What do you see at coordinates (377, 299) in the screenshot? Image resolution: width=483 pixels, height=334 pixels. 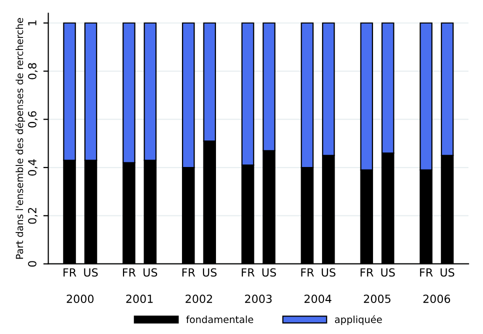 I see `text: 2005` at bounding box center [377, 299].